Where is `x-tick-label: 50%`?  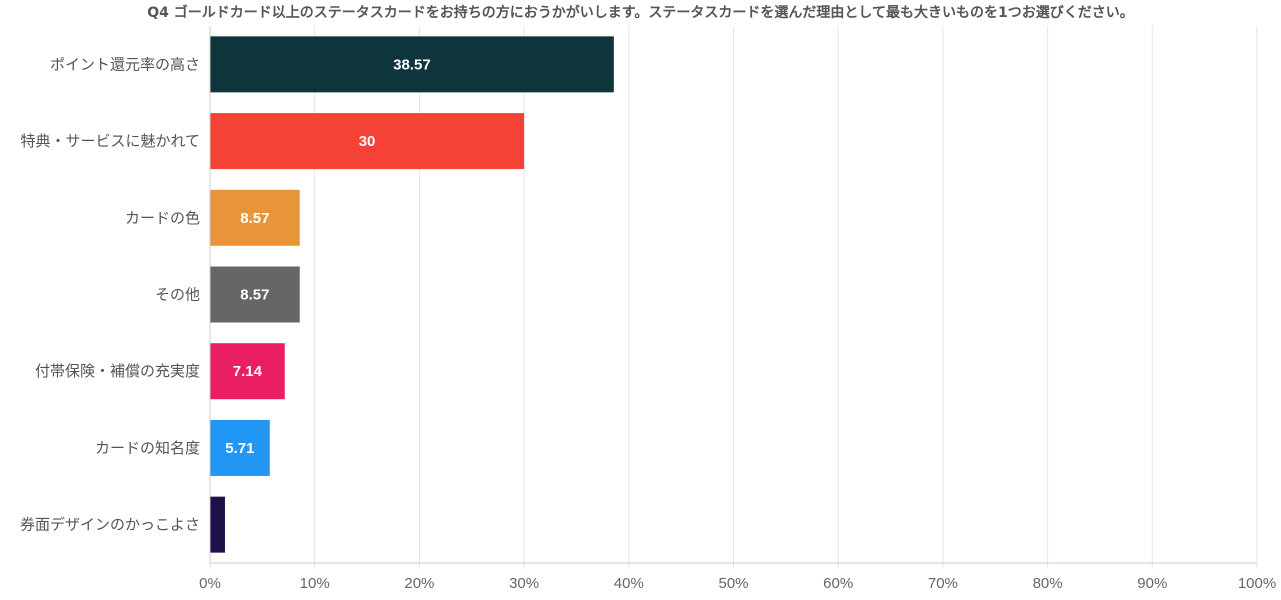
x-tick-label: 50% is located at coordinates (733, 583).